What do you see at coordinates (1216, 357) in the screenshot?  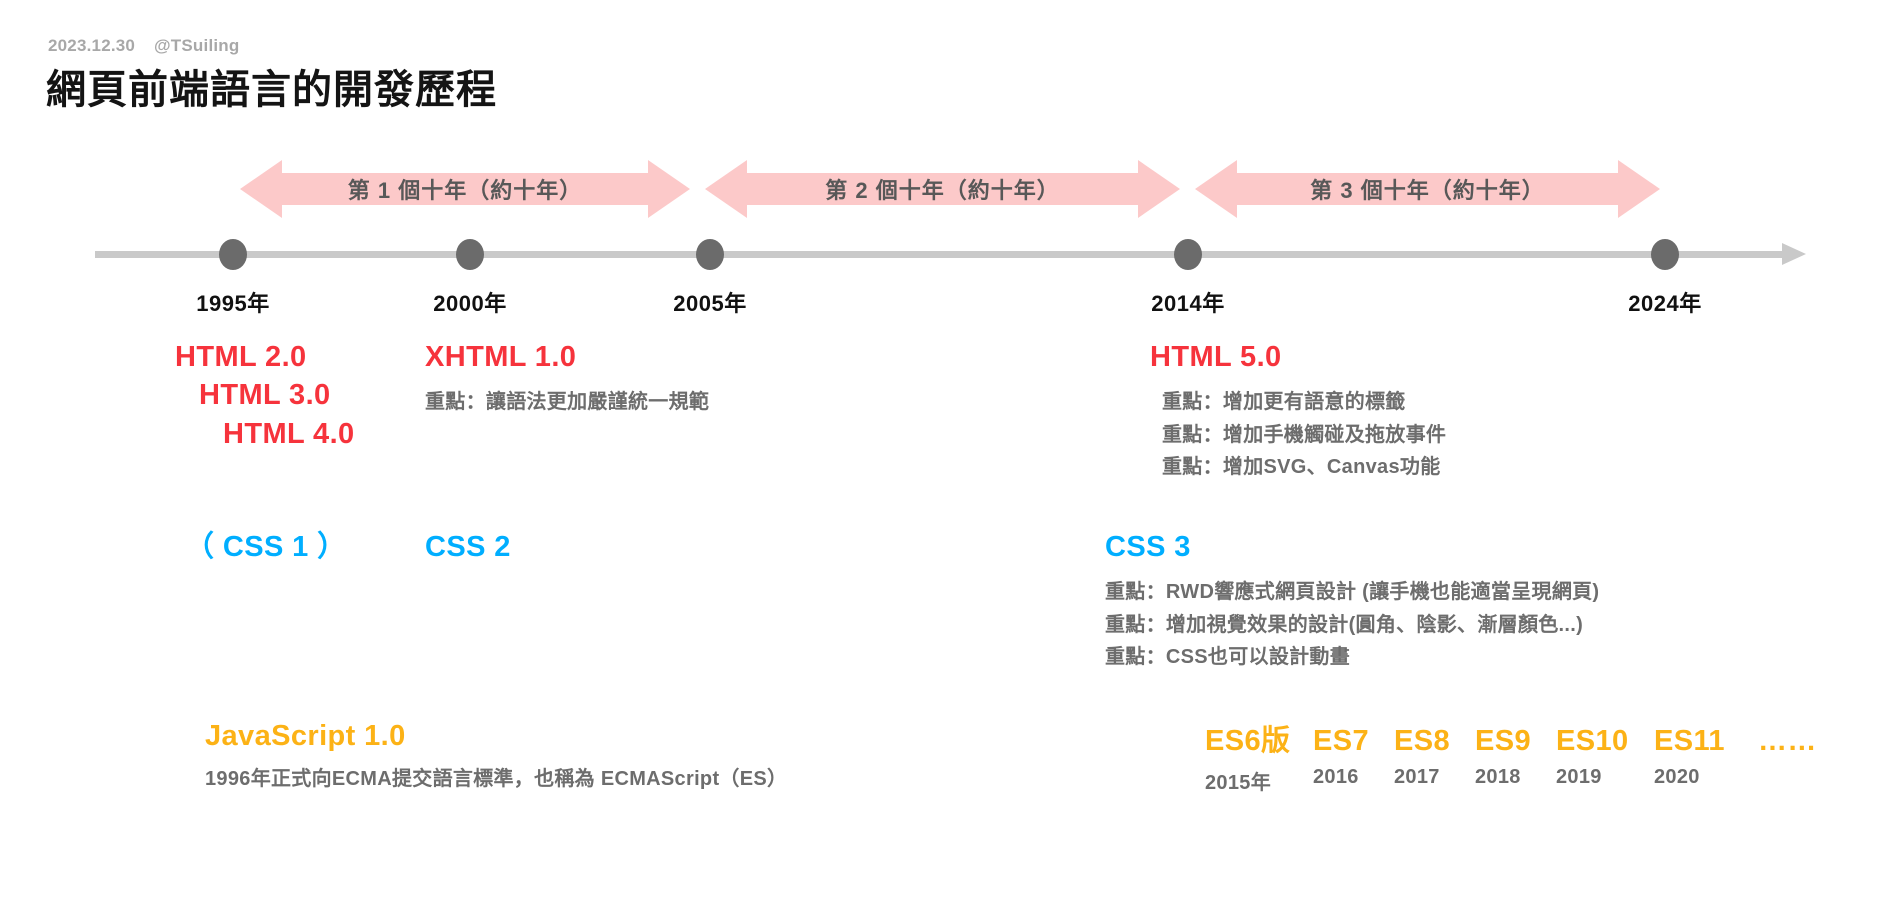 I see `html5-title: HTML 5.0` at bounding box center [1216, 357].